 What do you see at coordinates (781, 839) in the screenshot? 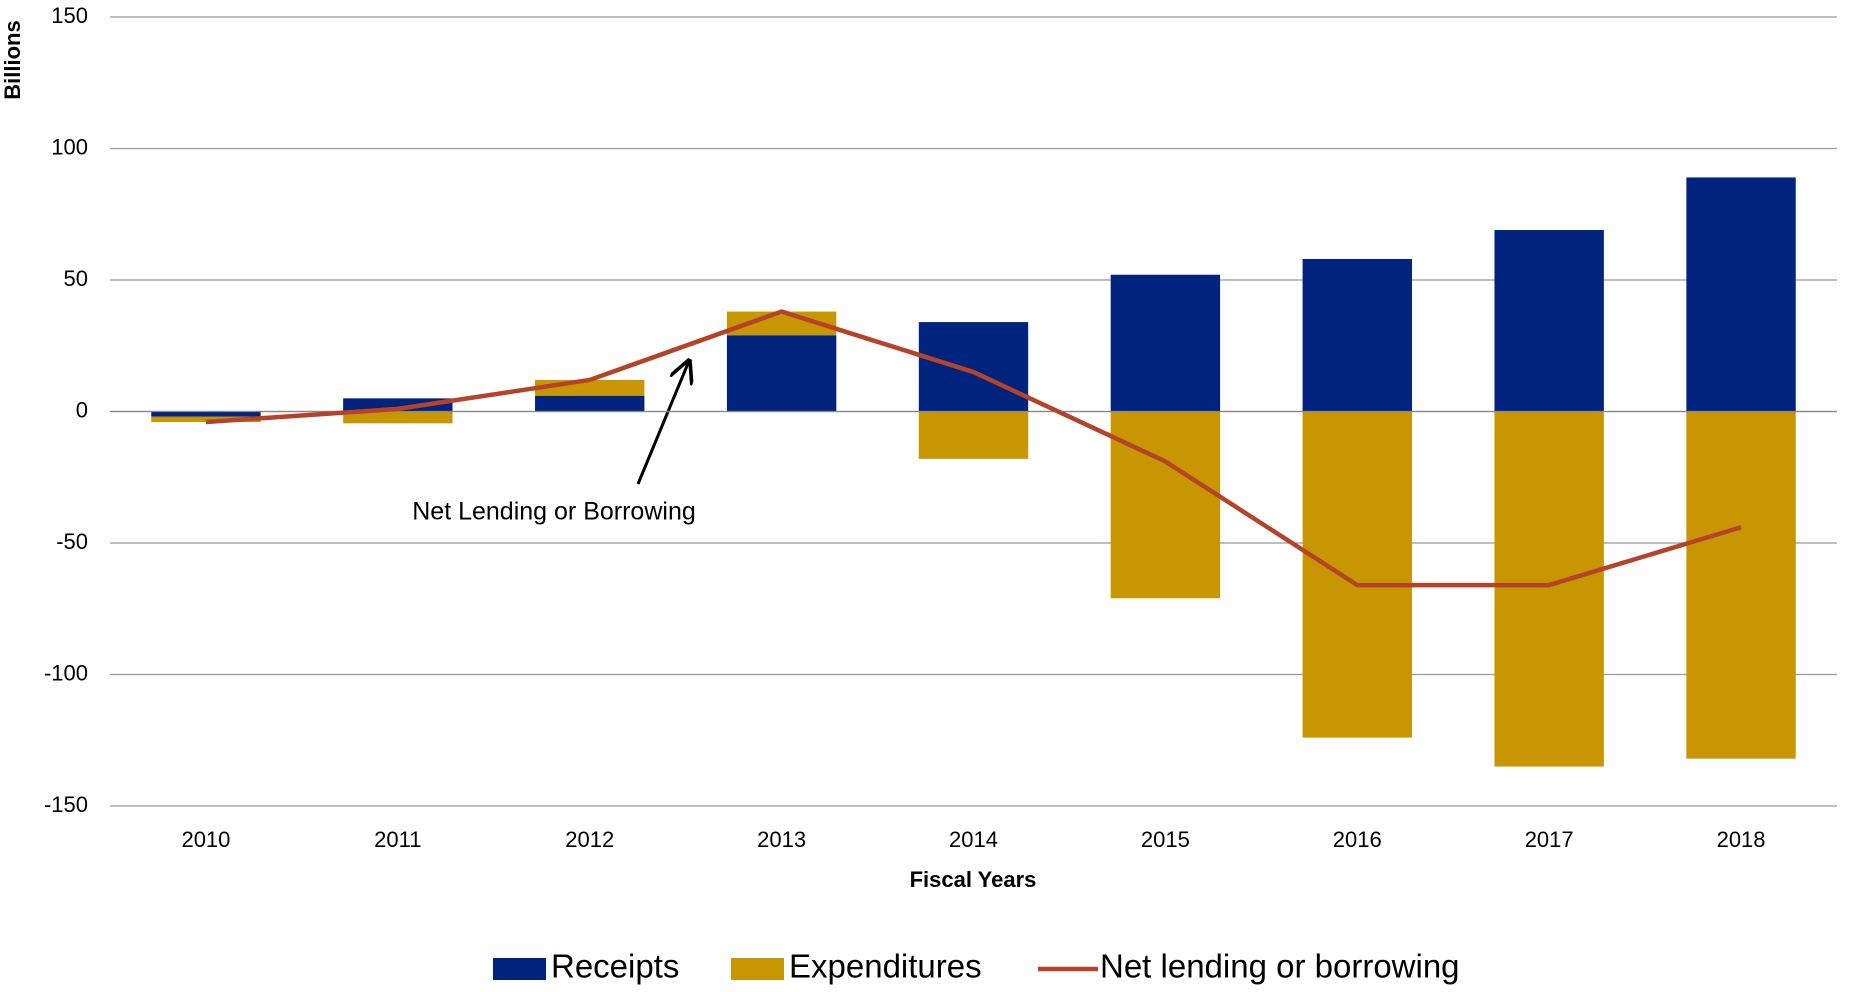
I see `x-tick-label: 2013` at bounding box center [781, 839].